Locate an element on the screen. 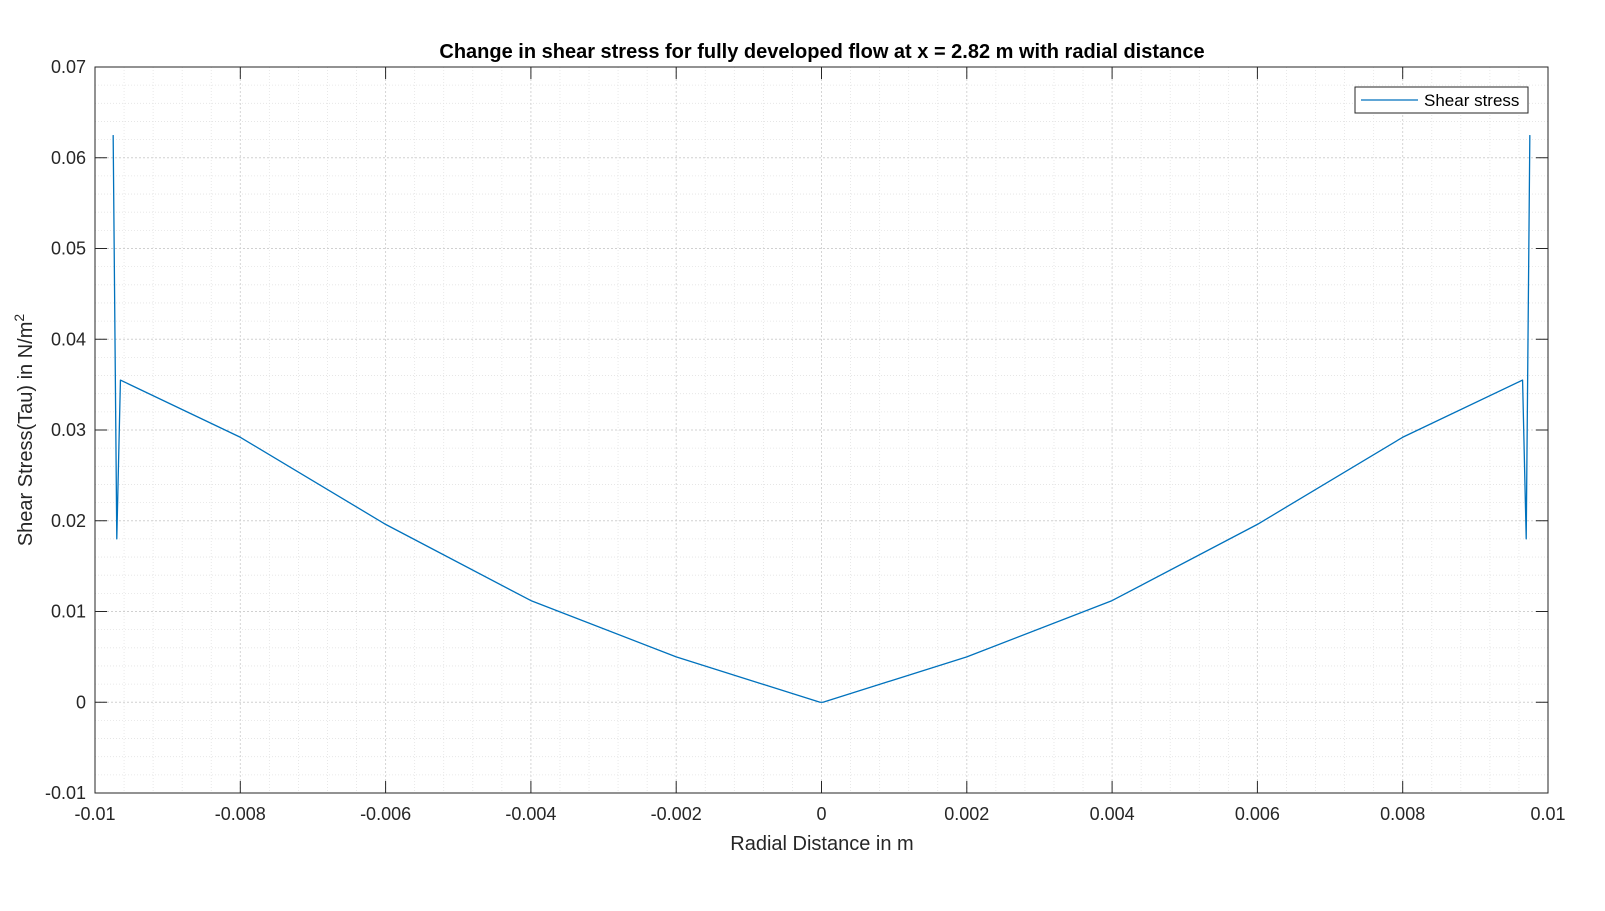  x-tick-label: -0.008 is located at coordinates (240, 814).